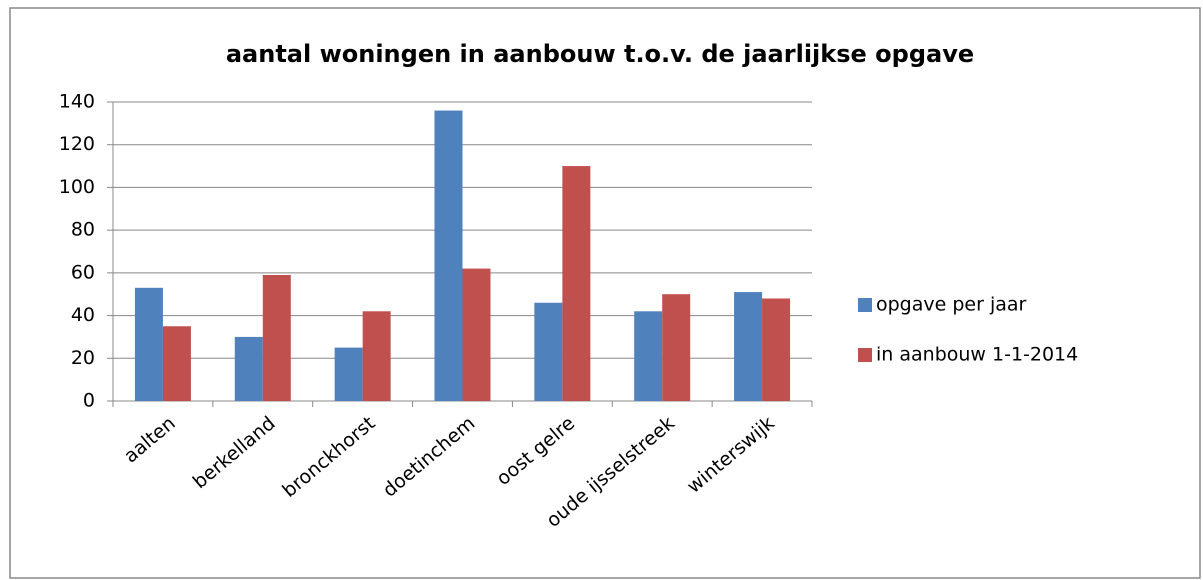  Describe the element at coordinates (77, 144) in the screenshot. I see `y-tick-label: 120` at that location.